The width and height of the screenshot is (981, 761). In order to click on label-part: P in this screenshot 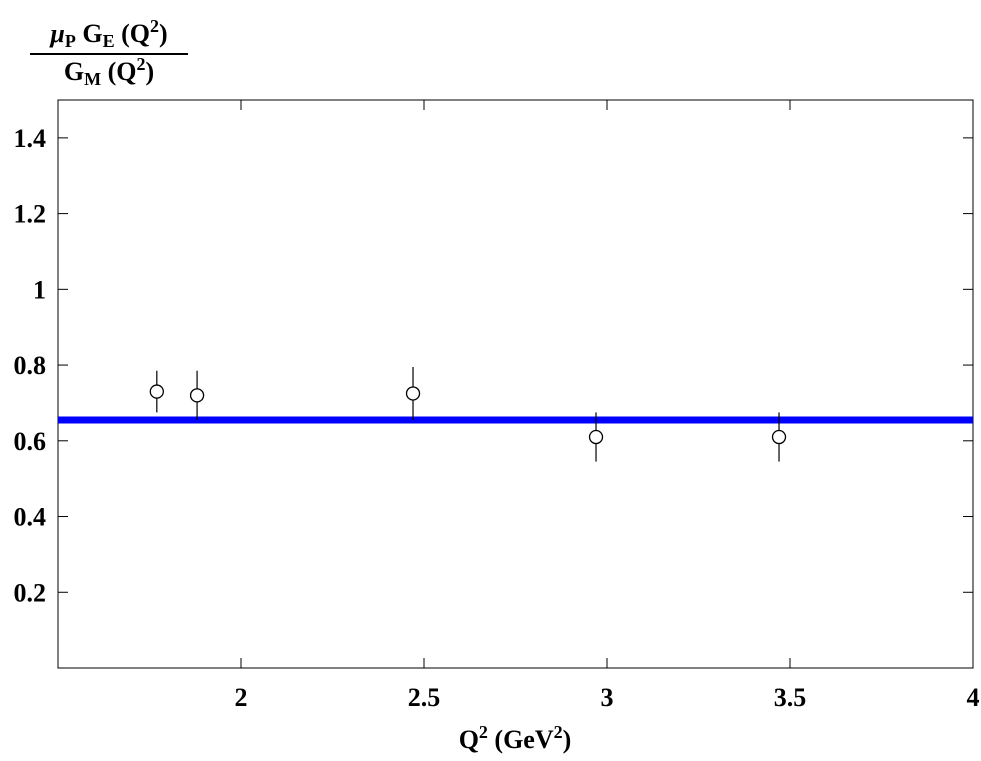, I will do `click(70, 41)`.